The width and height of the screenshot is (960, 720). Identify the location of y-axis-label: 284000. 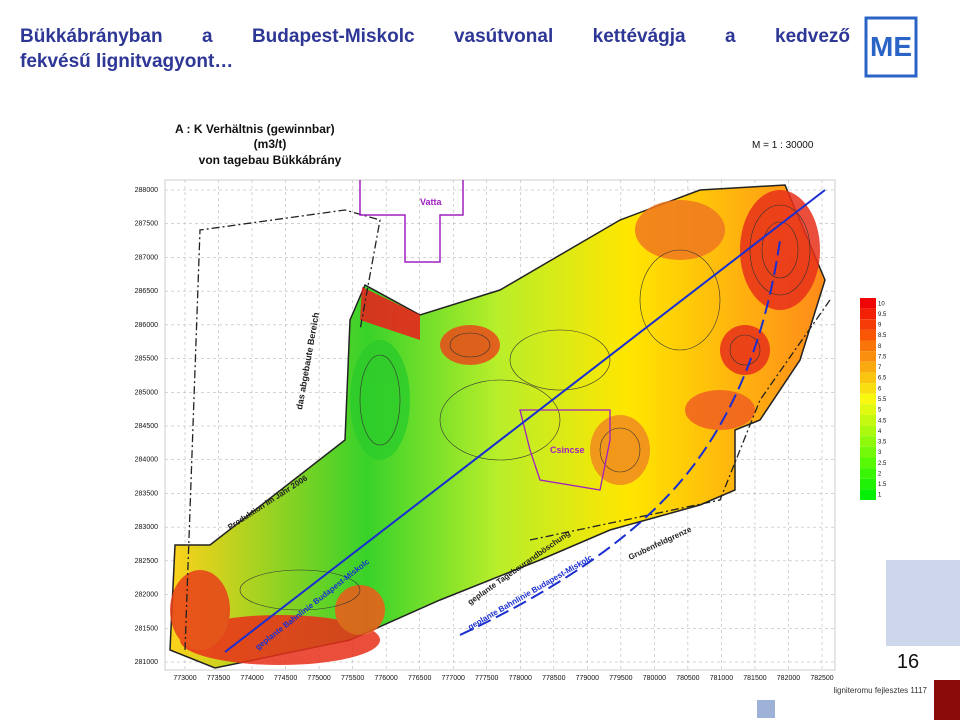
(146, 460).